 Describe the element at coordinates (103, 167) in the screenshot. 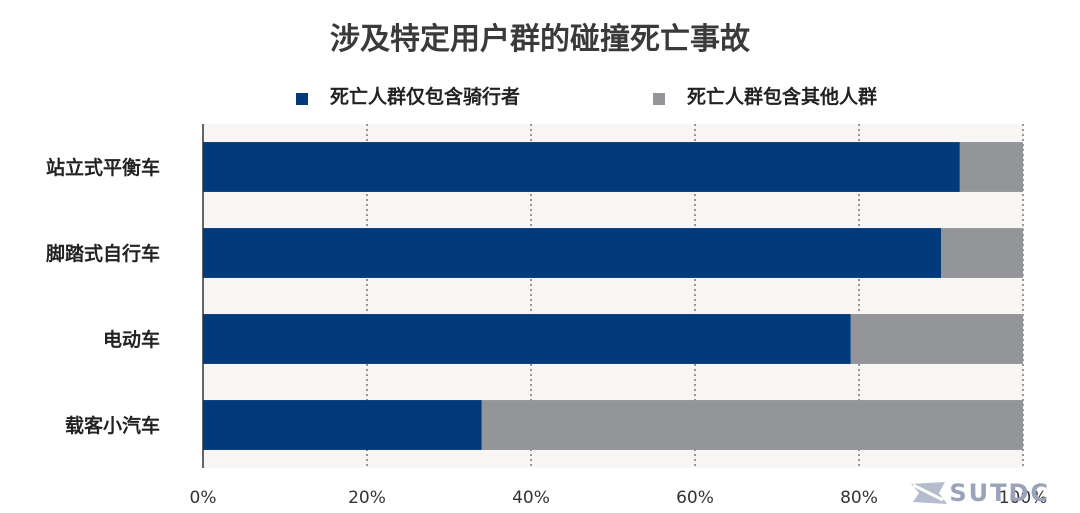

I see `y-category-label: 站立式平衡车` at that location.